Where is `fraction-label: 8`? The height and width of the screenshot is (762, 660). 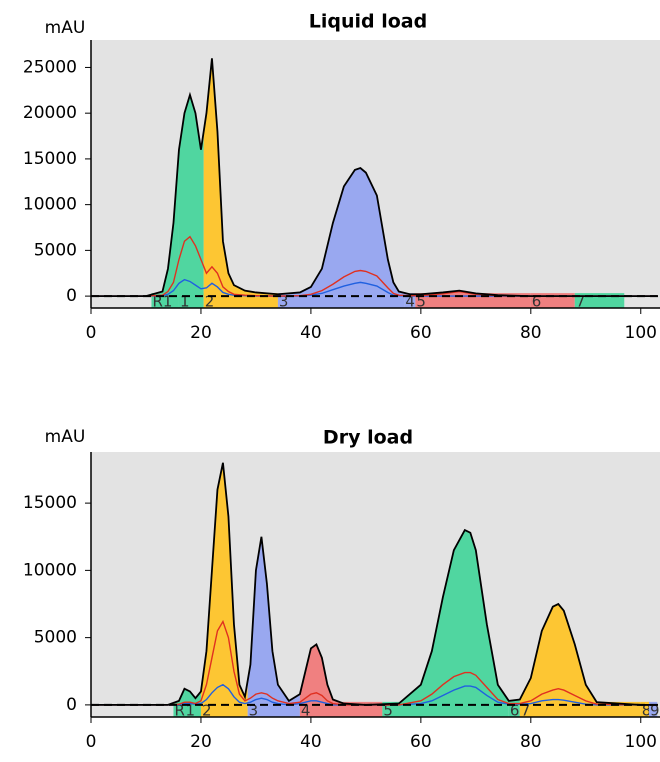
fraction-label: 8 is located at coordinates (647, 710).